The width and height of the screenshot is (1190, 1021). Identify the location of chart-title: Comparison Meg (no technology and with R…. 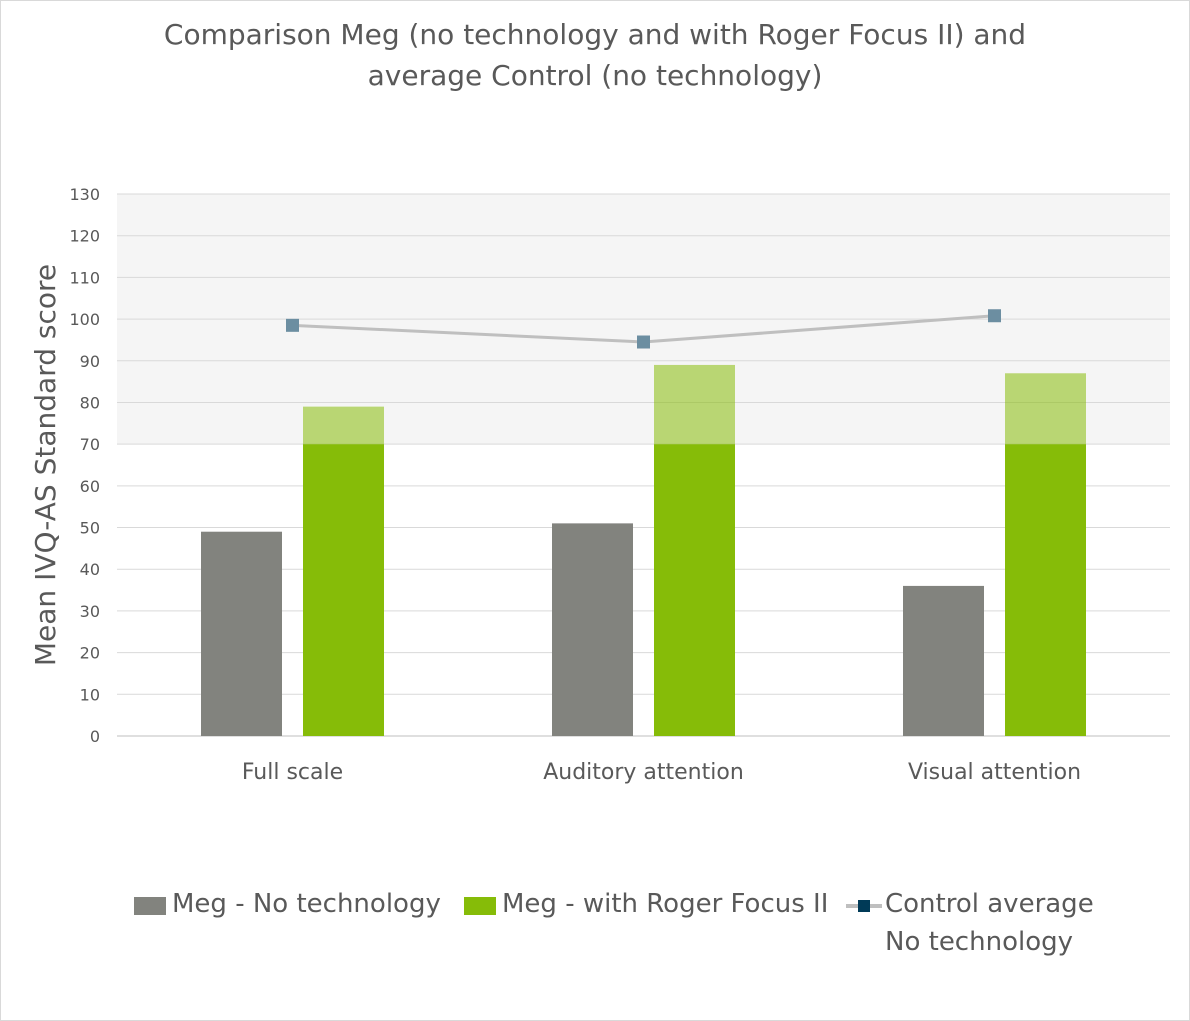
(595, 55).